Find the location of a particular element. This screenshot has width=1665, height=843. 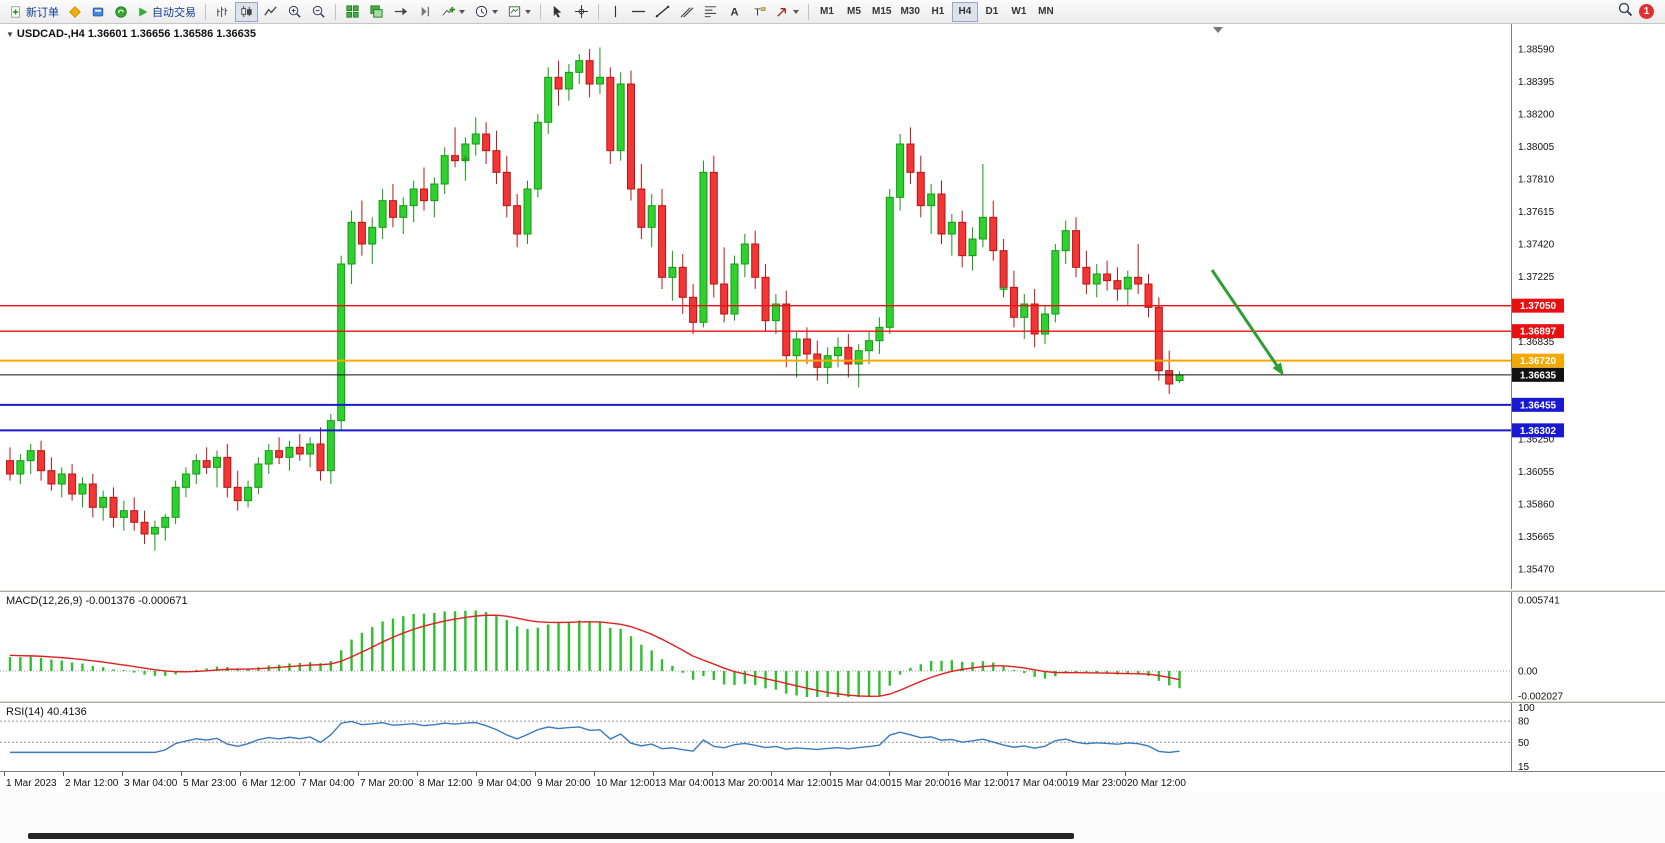

timeframe-D1: D1 is located at coordinates (992, 12).